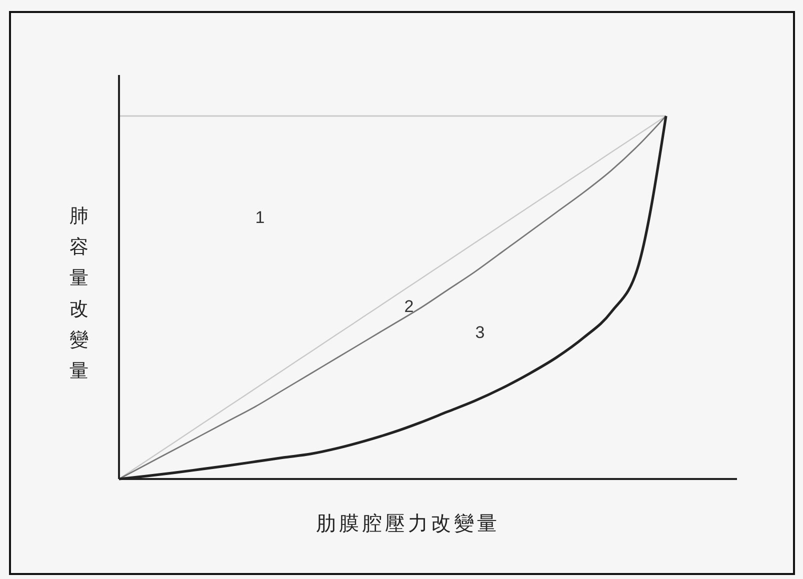  What do you see at coordinates (260, 217) in the screenshot?
I see `annotation: 1` at bounding box center [260, 217].